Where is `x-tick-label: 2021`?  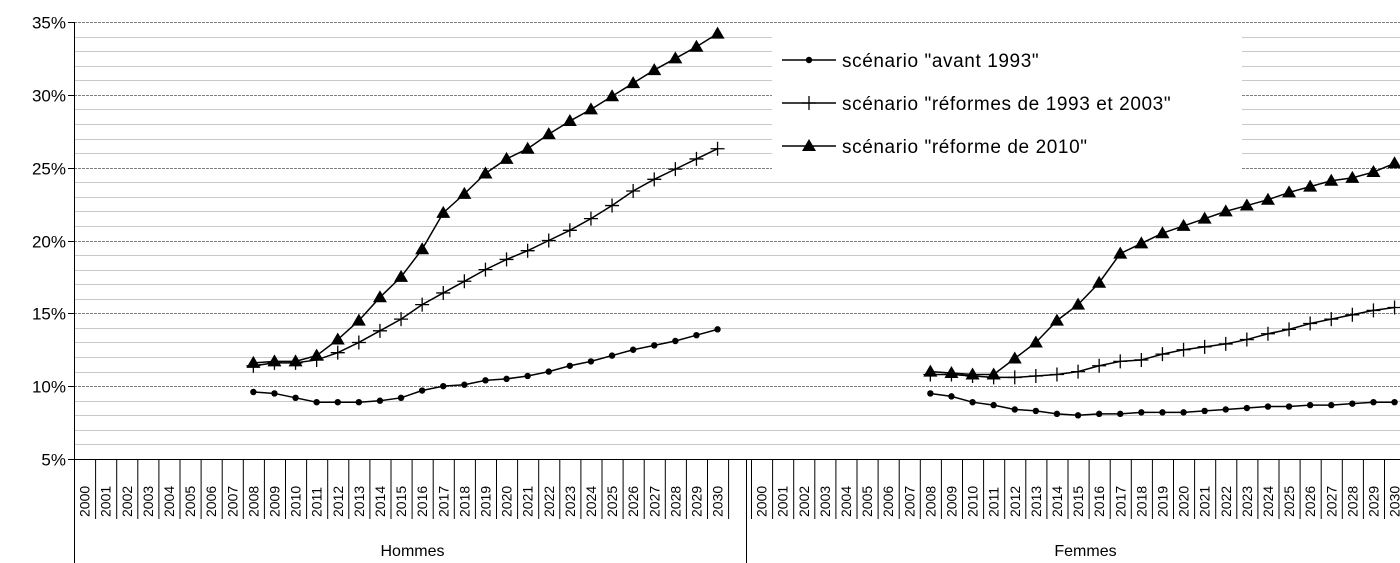
x-tick-label: 2021 is located at coordinates (528, 501).